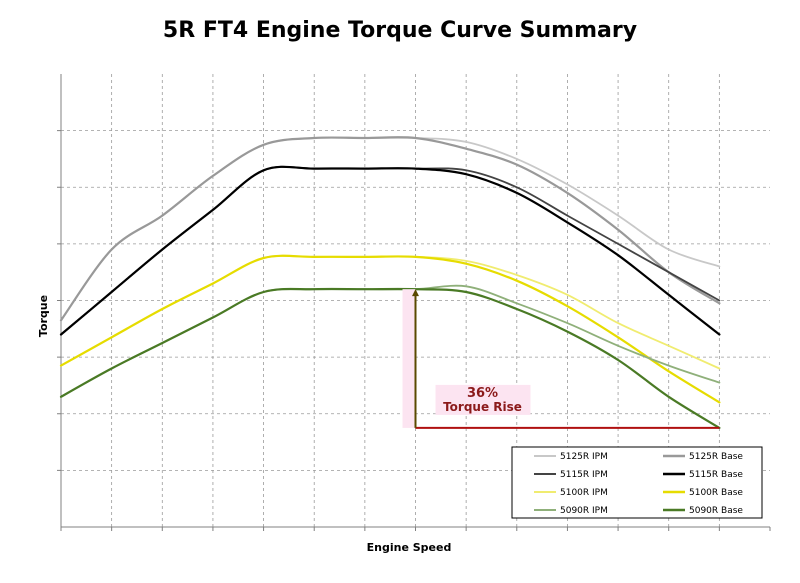 The image size is (800, 583). I want to click on annotation-percent: 36%, so click(482, 393).